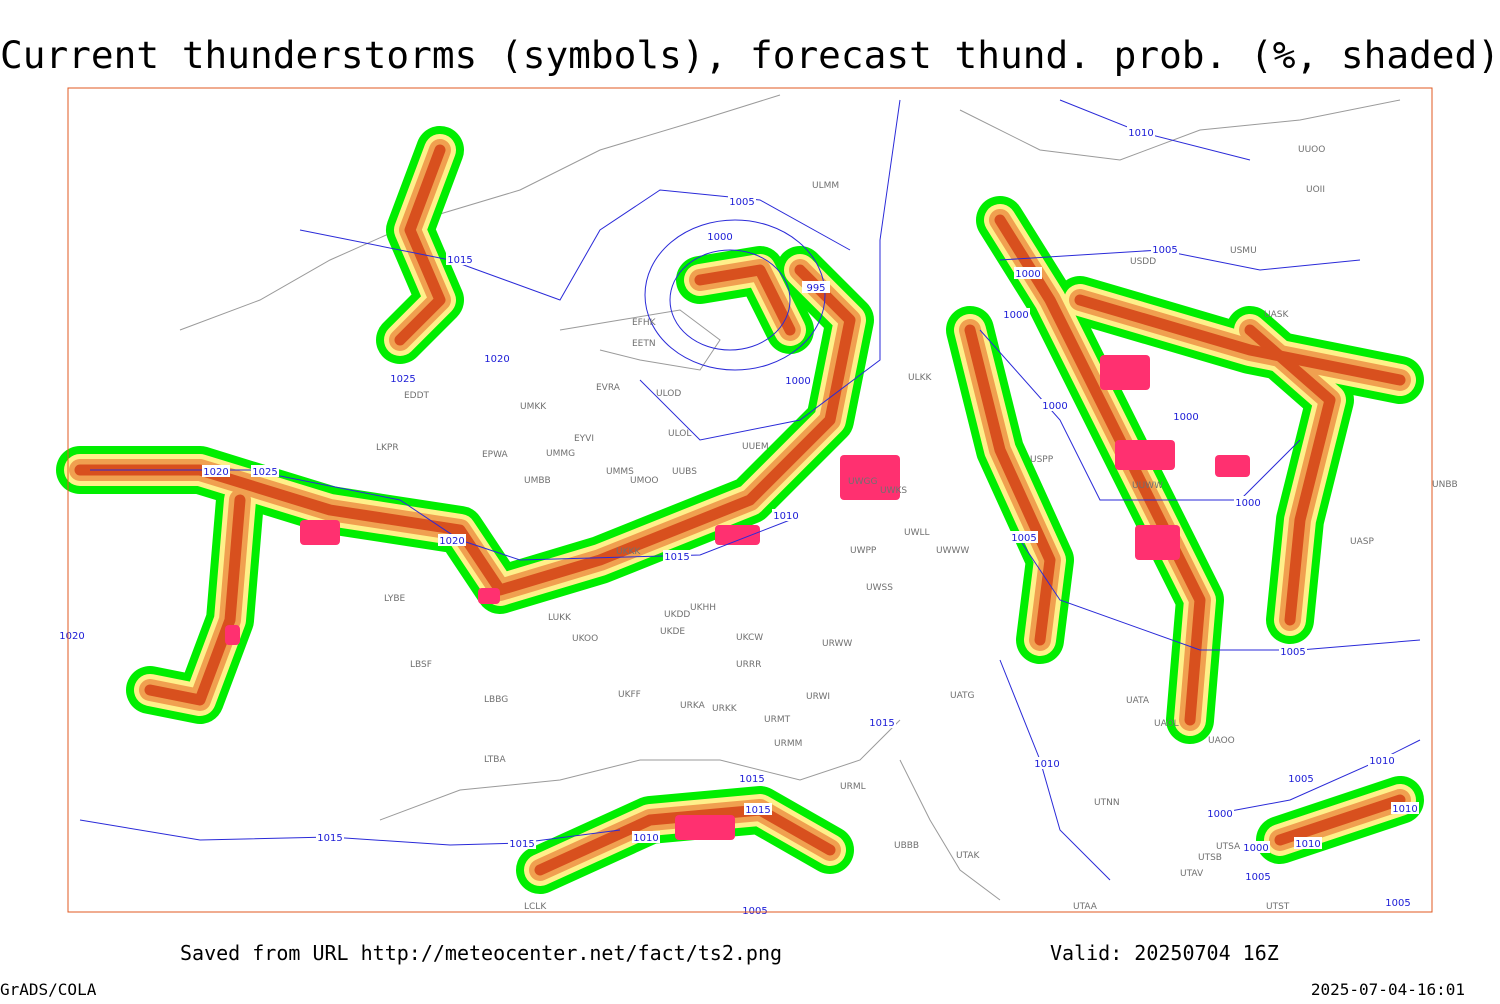 This screenshot has width=1500, height=1004. Describe the element at coordinates (495, 455) in the screenshot. I see `station-label: EPWA` at that location.